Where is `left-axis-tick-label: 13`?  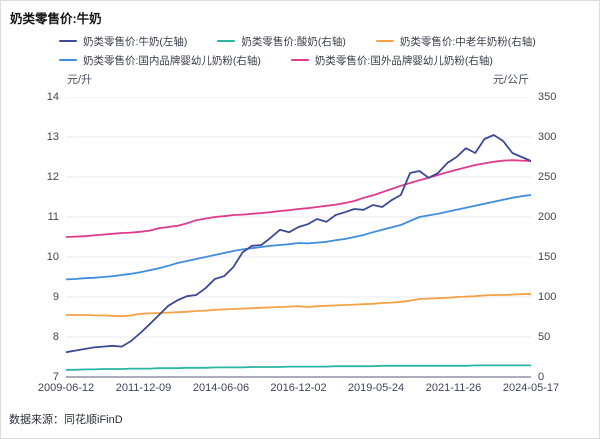 left-axis-tick-label: 13 is located at coordinates (52, 137).